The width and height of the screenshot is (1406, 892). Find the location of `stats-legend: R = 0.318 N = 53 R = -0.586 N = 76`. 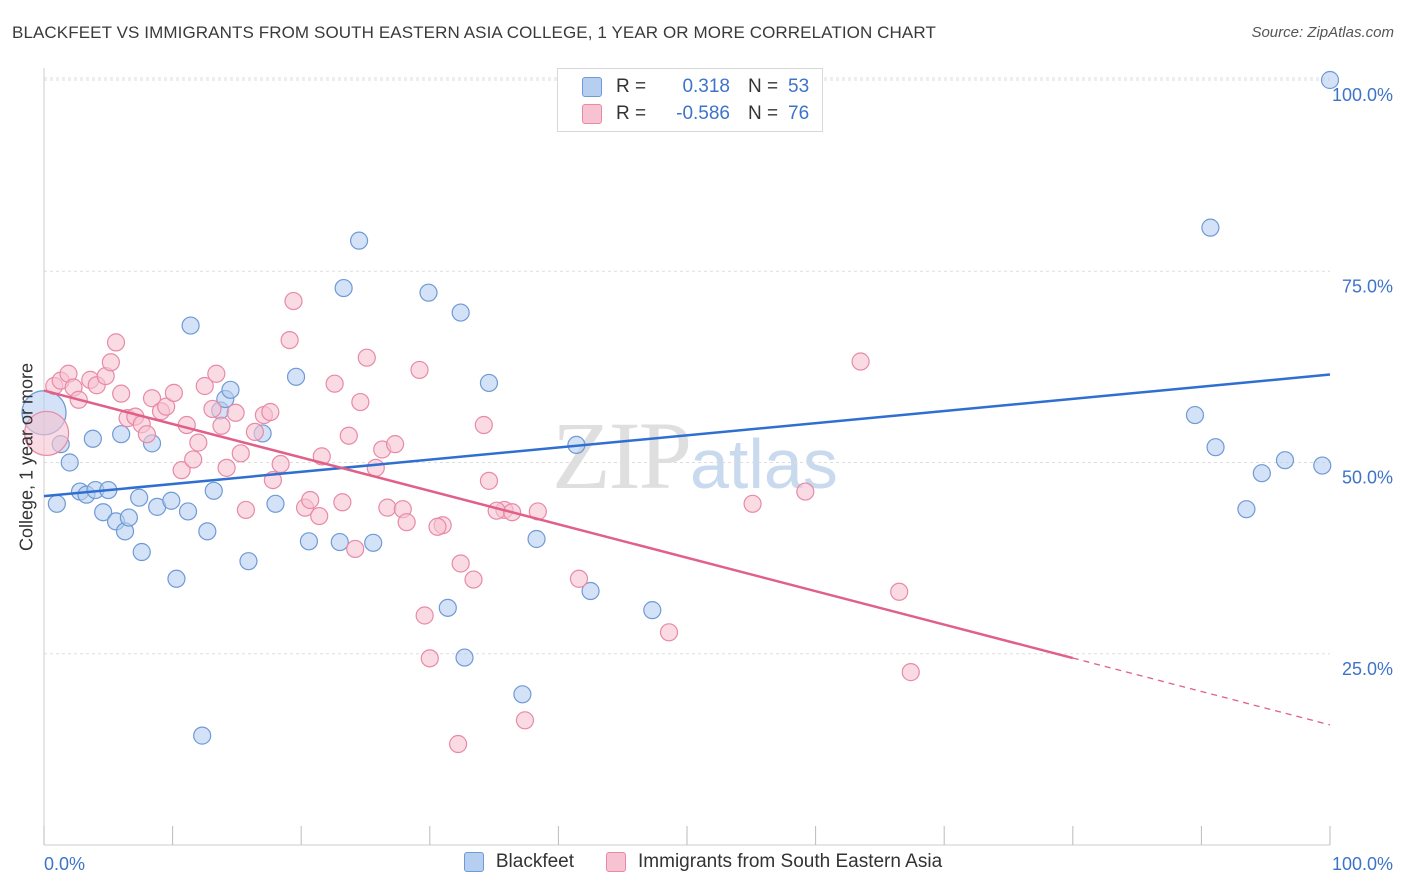

stats-legend: R = 0.318 N = 53 R = -0.586 N = 76 is located at coordinates (690, 100).